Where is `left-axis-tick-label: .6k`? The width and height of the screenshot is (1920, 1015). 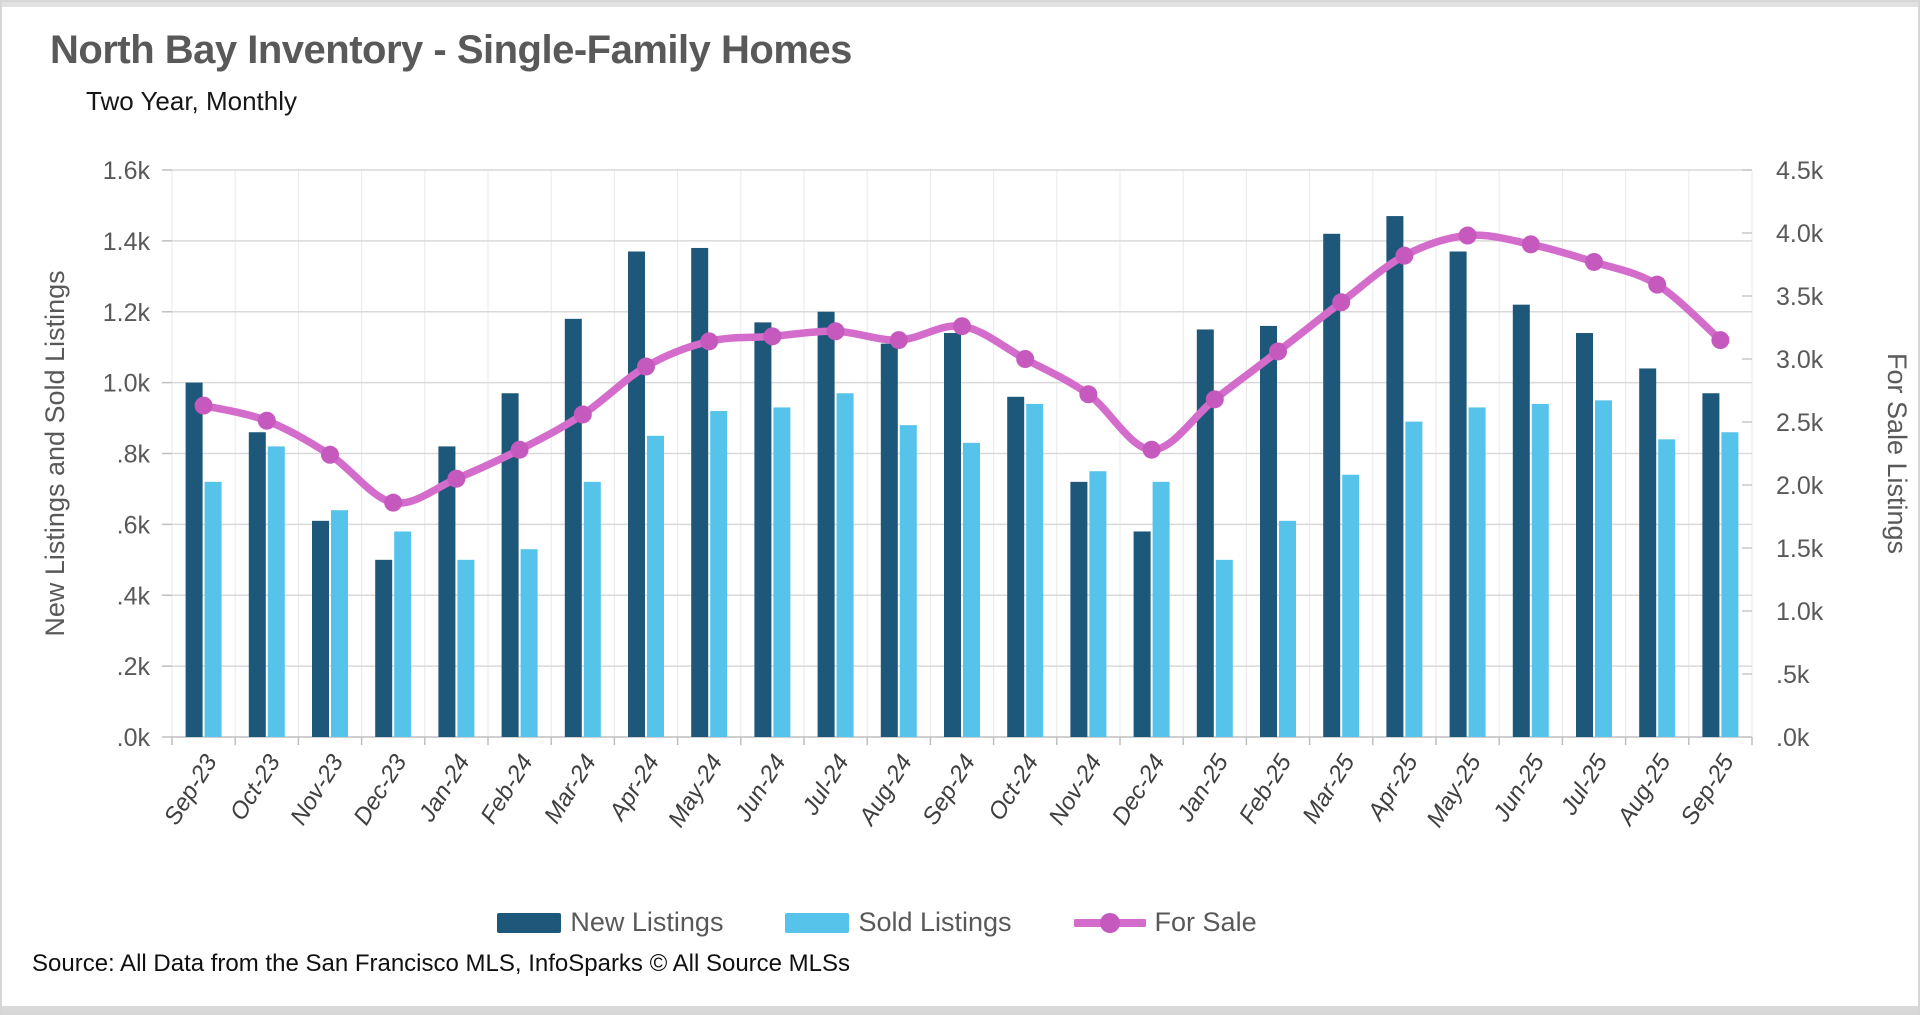
left-axis-tick-label: .6k is located at coordinates (134, 525).